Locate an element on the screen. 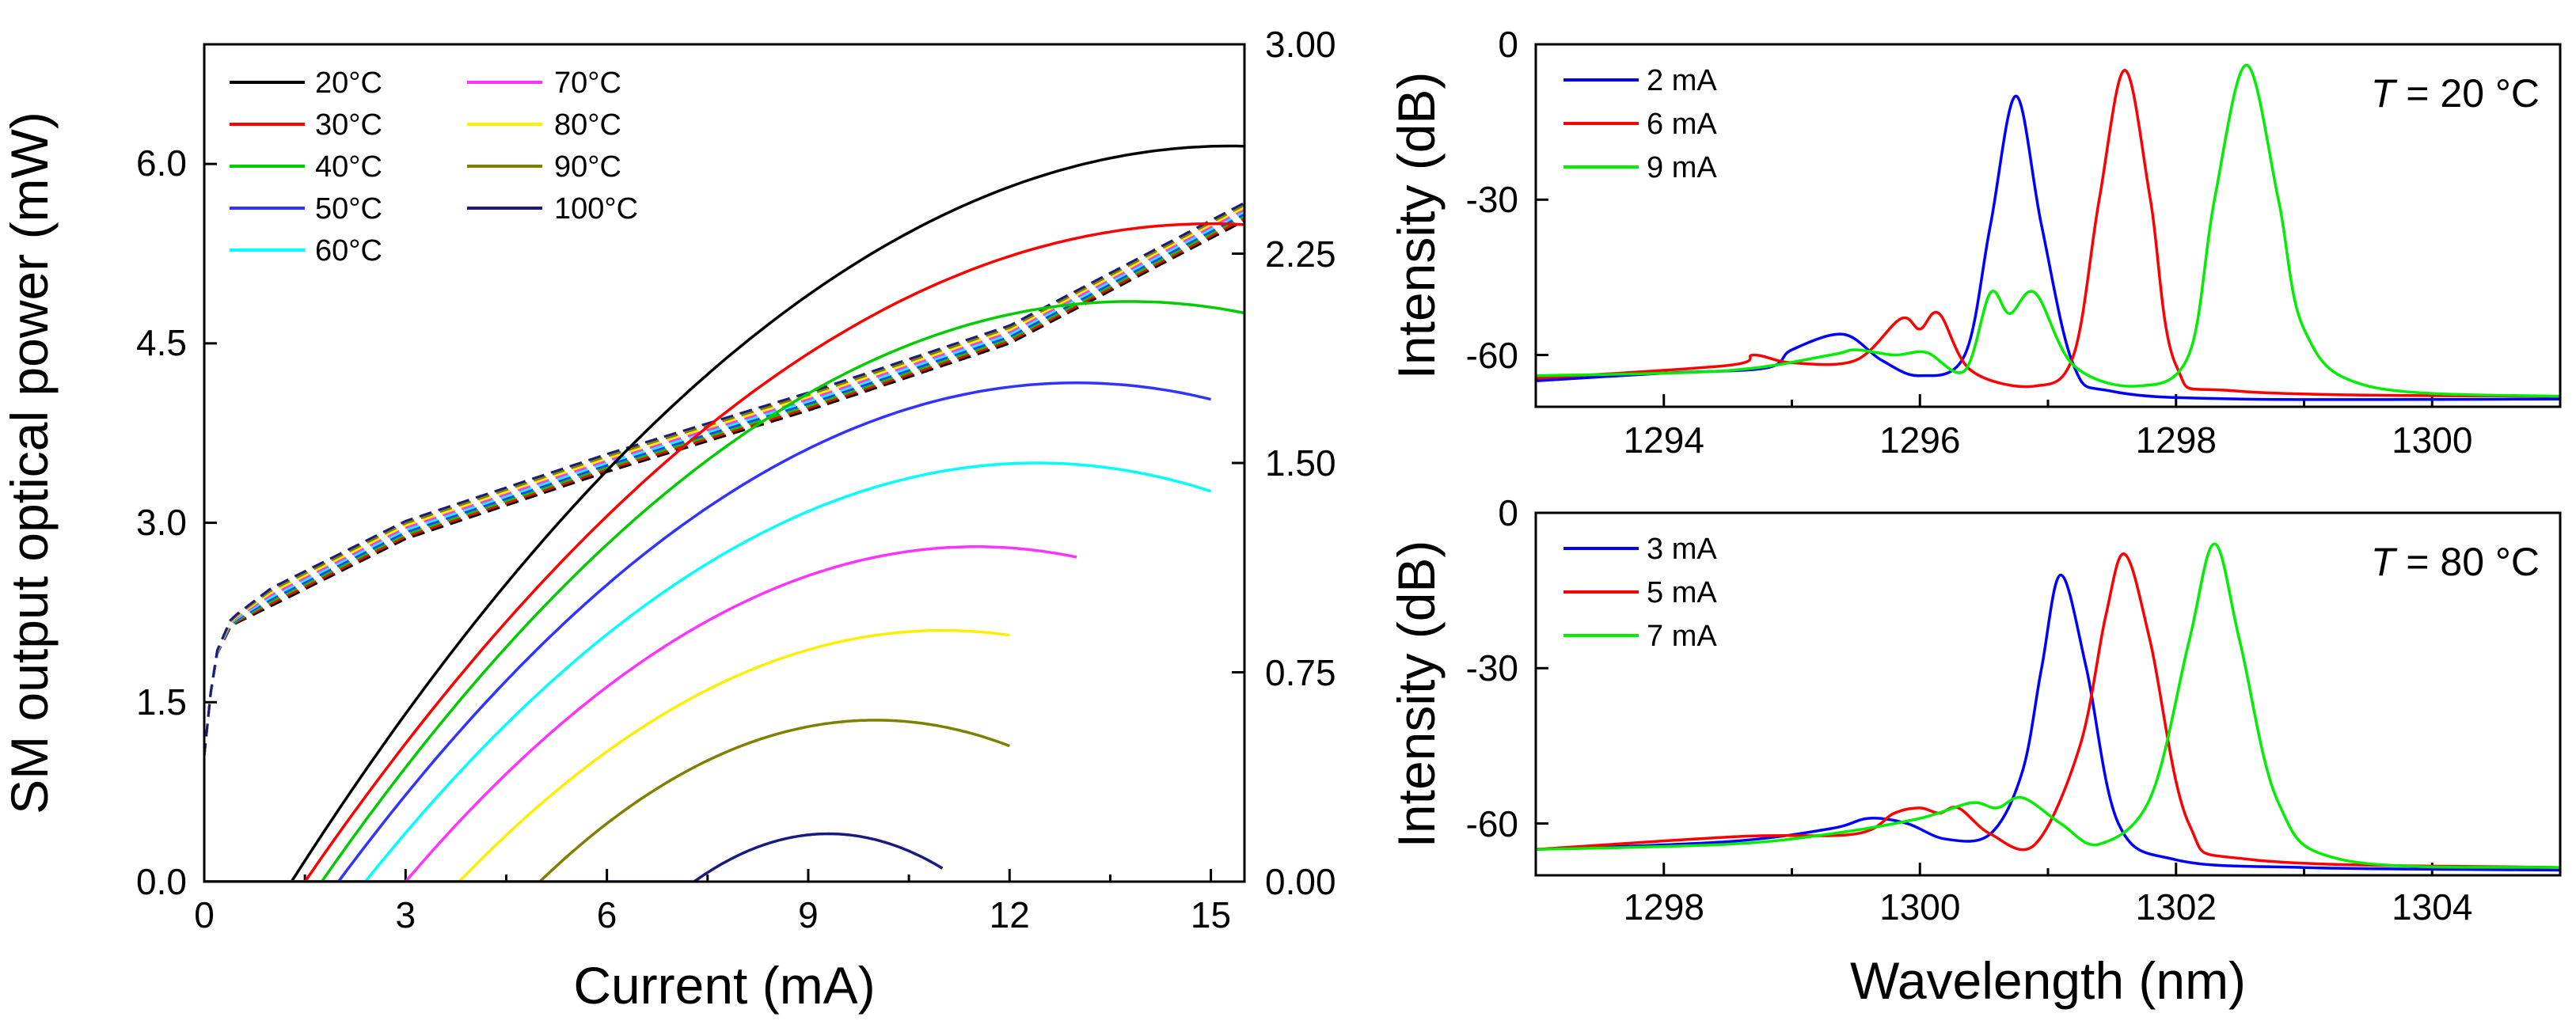  legend-item: 2 mA is located at coordinates (1640, 80).